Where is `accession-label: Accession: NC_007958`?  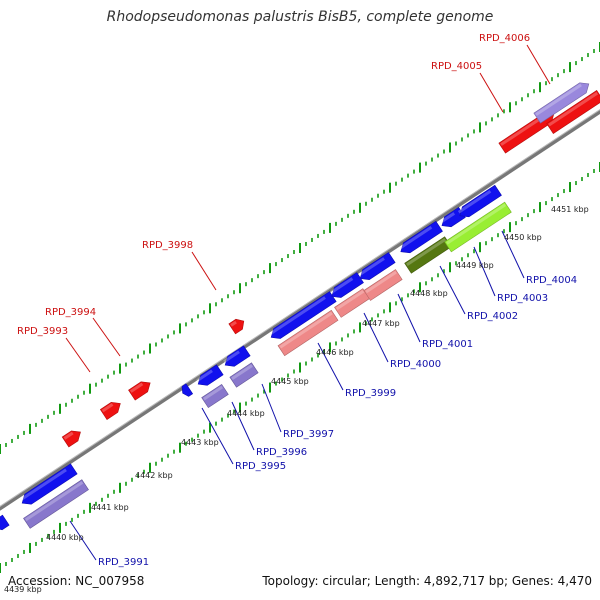
accession-label: Accession: NC_007958 is located at coordinates (76, 581).